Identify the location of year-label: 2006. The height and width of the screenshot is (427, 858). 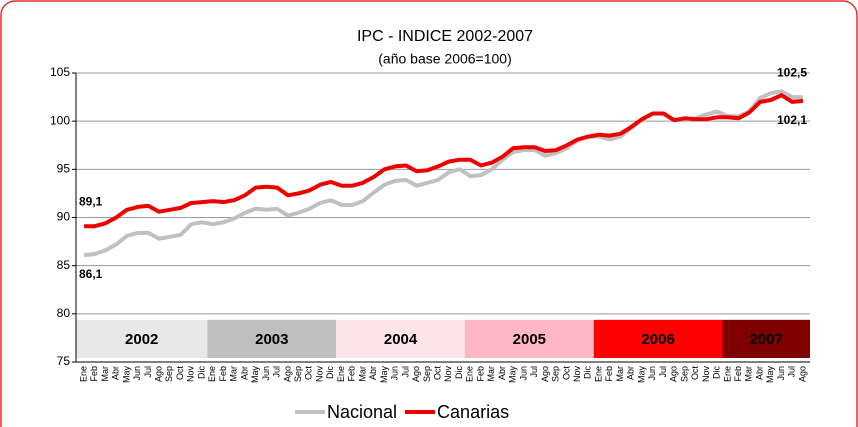
(657, 339).